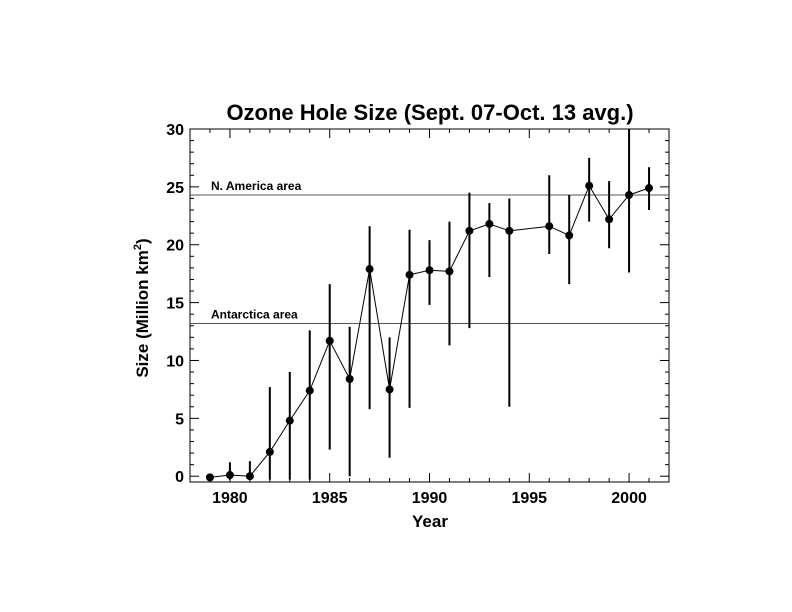 This screenshot has height=612, width=792. What do you see at coordinates (230, 498) in the screenshot?
I see `x-tick-label: 1980` at bounding box center [230, 498].